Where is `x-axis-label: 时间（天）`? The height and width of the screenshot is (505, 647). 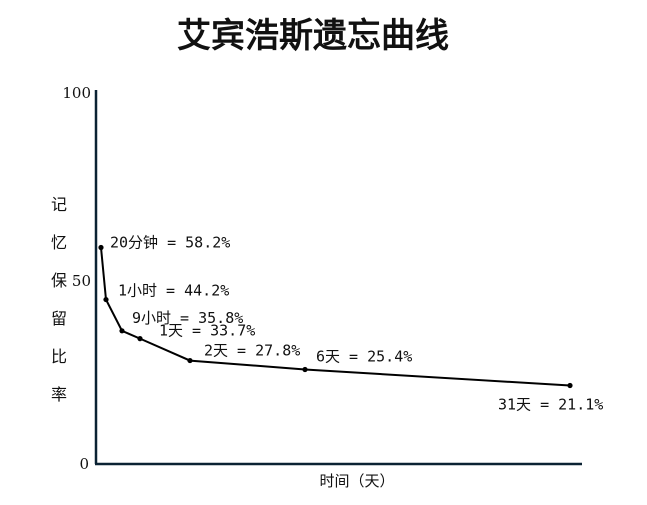 x-axis-label: 时间（天） is located at coordinates (356, 481).